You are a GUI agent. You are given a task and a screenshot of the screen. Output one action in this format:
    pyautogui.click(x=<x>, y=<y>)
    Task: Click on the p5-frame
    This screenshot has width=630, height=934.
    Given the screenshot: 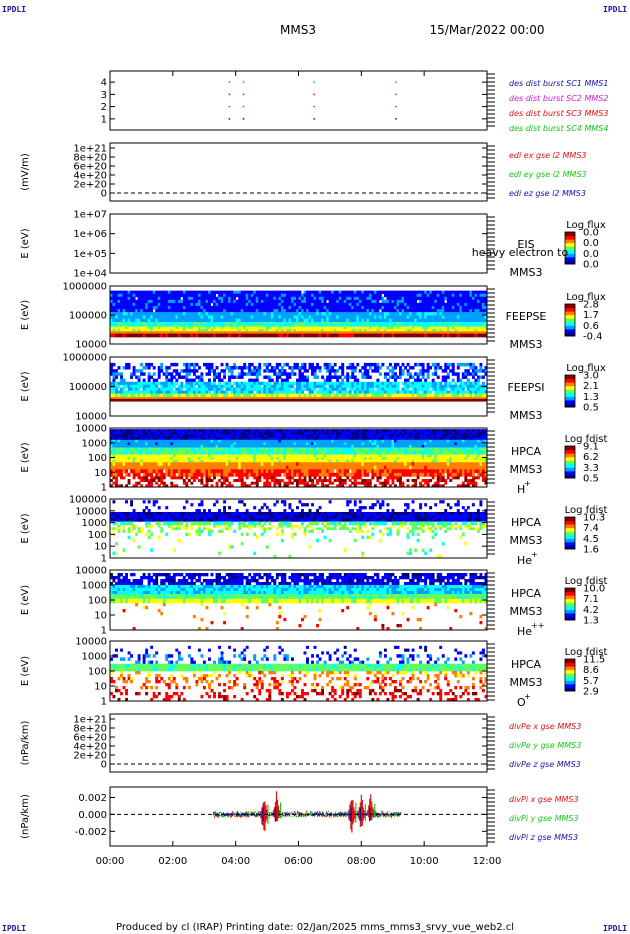 What is the action you would take?
    pyautogui.click(x=298, y=386)
    